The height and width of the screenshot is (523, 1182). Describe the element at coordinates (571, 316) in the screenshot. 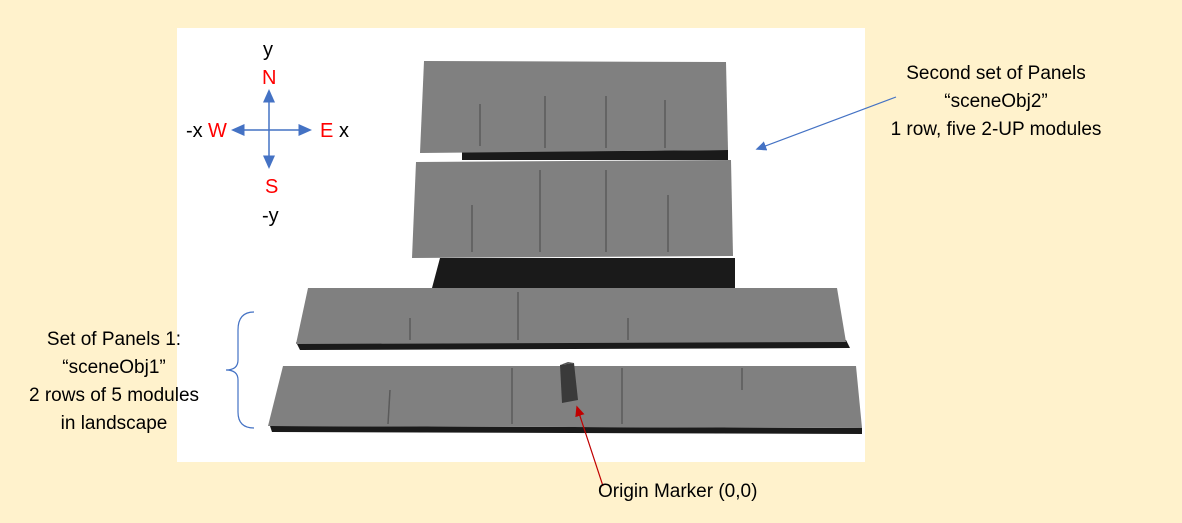

I see `sceneobj1-panel-row-back` at that location.